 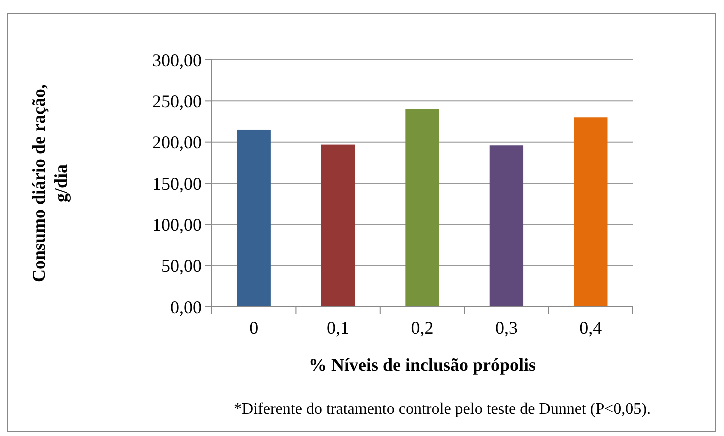 What do you see at coordinates (177, 101) in the screenshot?
I see `y-tick-label: 250,00` at bounding box center [177, 101].